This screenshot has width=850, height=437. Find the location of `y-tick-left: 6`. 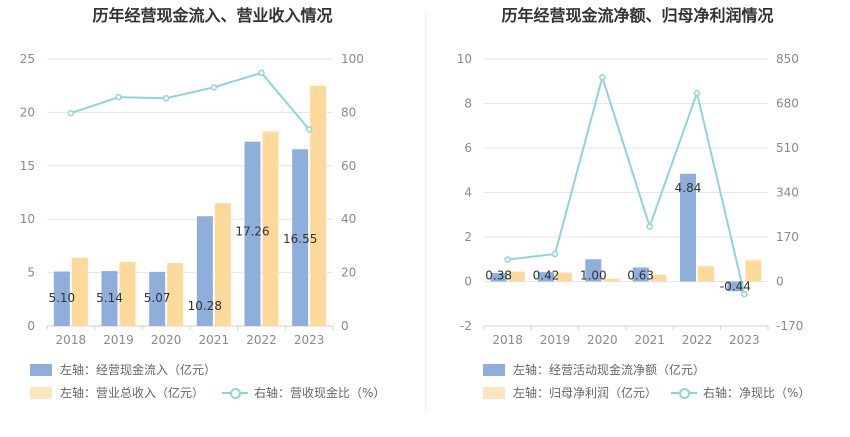

y-tick-left: 6 is located at coordinates (468, 148).